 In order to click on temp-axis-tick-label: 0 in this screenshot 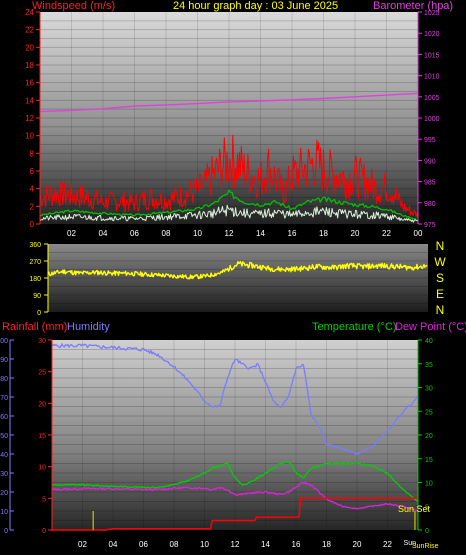, I will do `click(427, 531)`.